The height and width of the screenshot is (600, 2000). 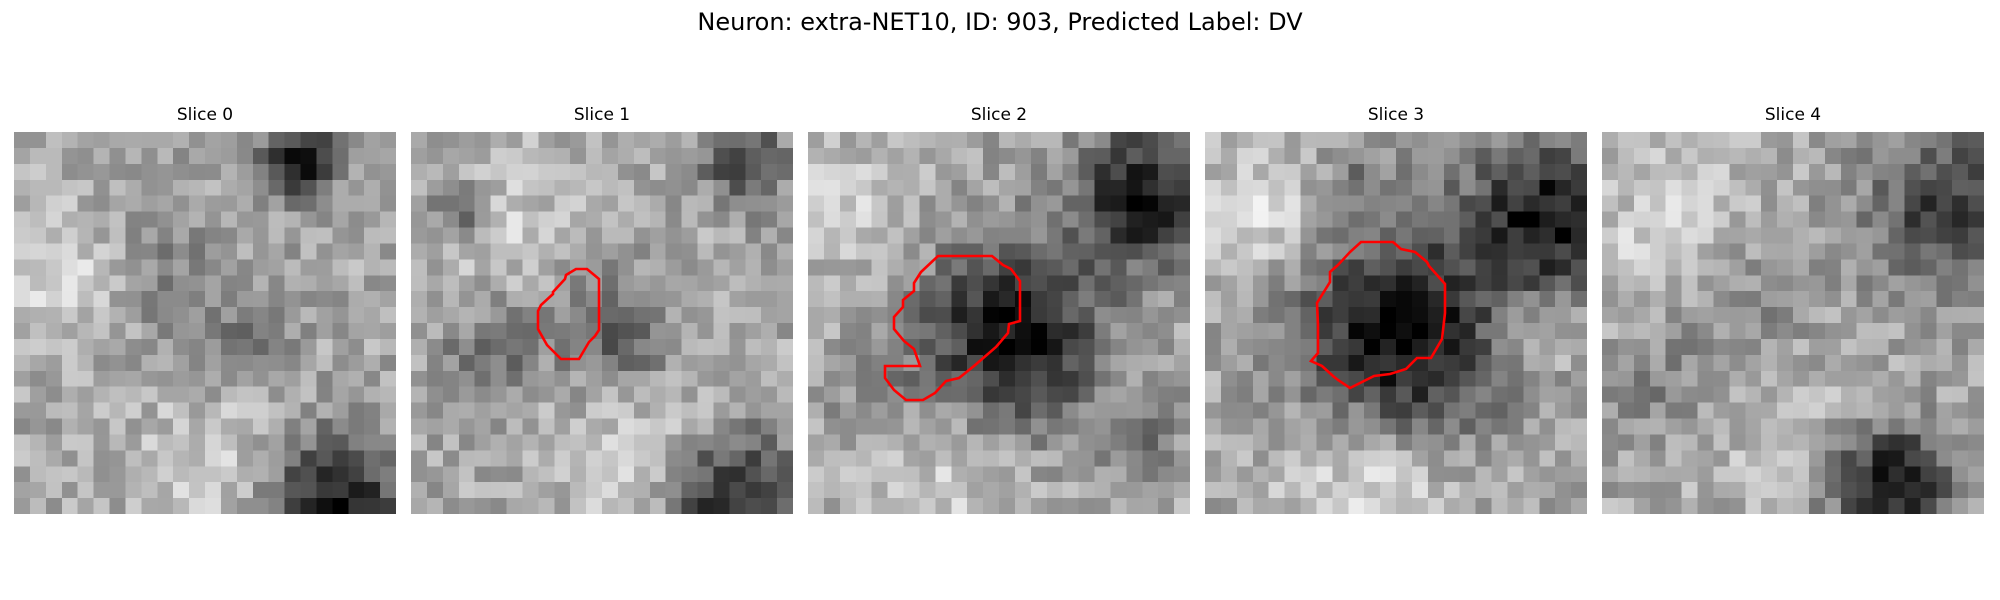 I want to click on slice-title-1: Slice 1, so click(x=602, y=115).